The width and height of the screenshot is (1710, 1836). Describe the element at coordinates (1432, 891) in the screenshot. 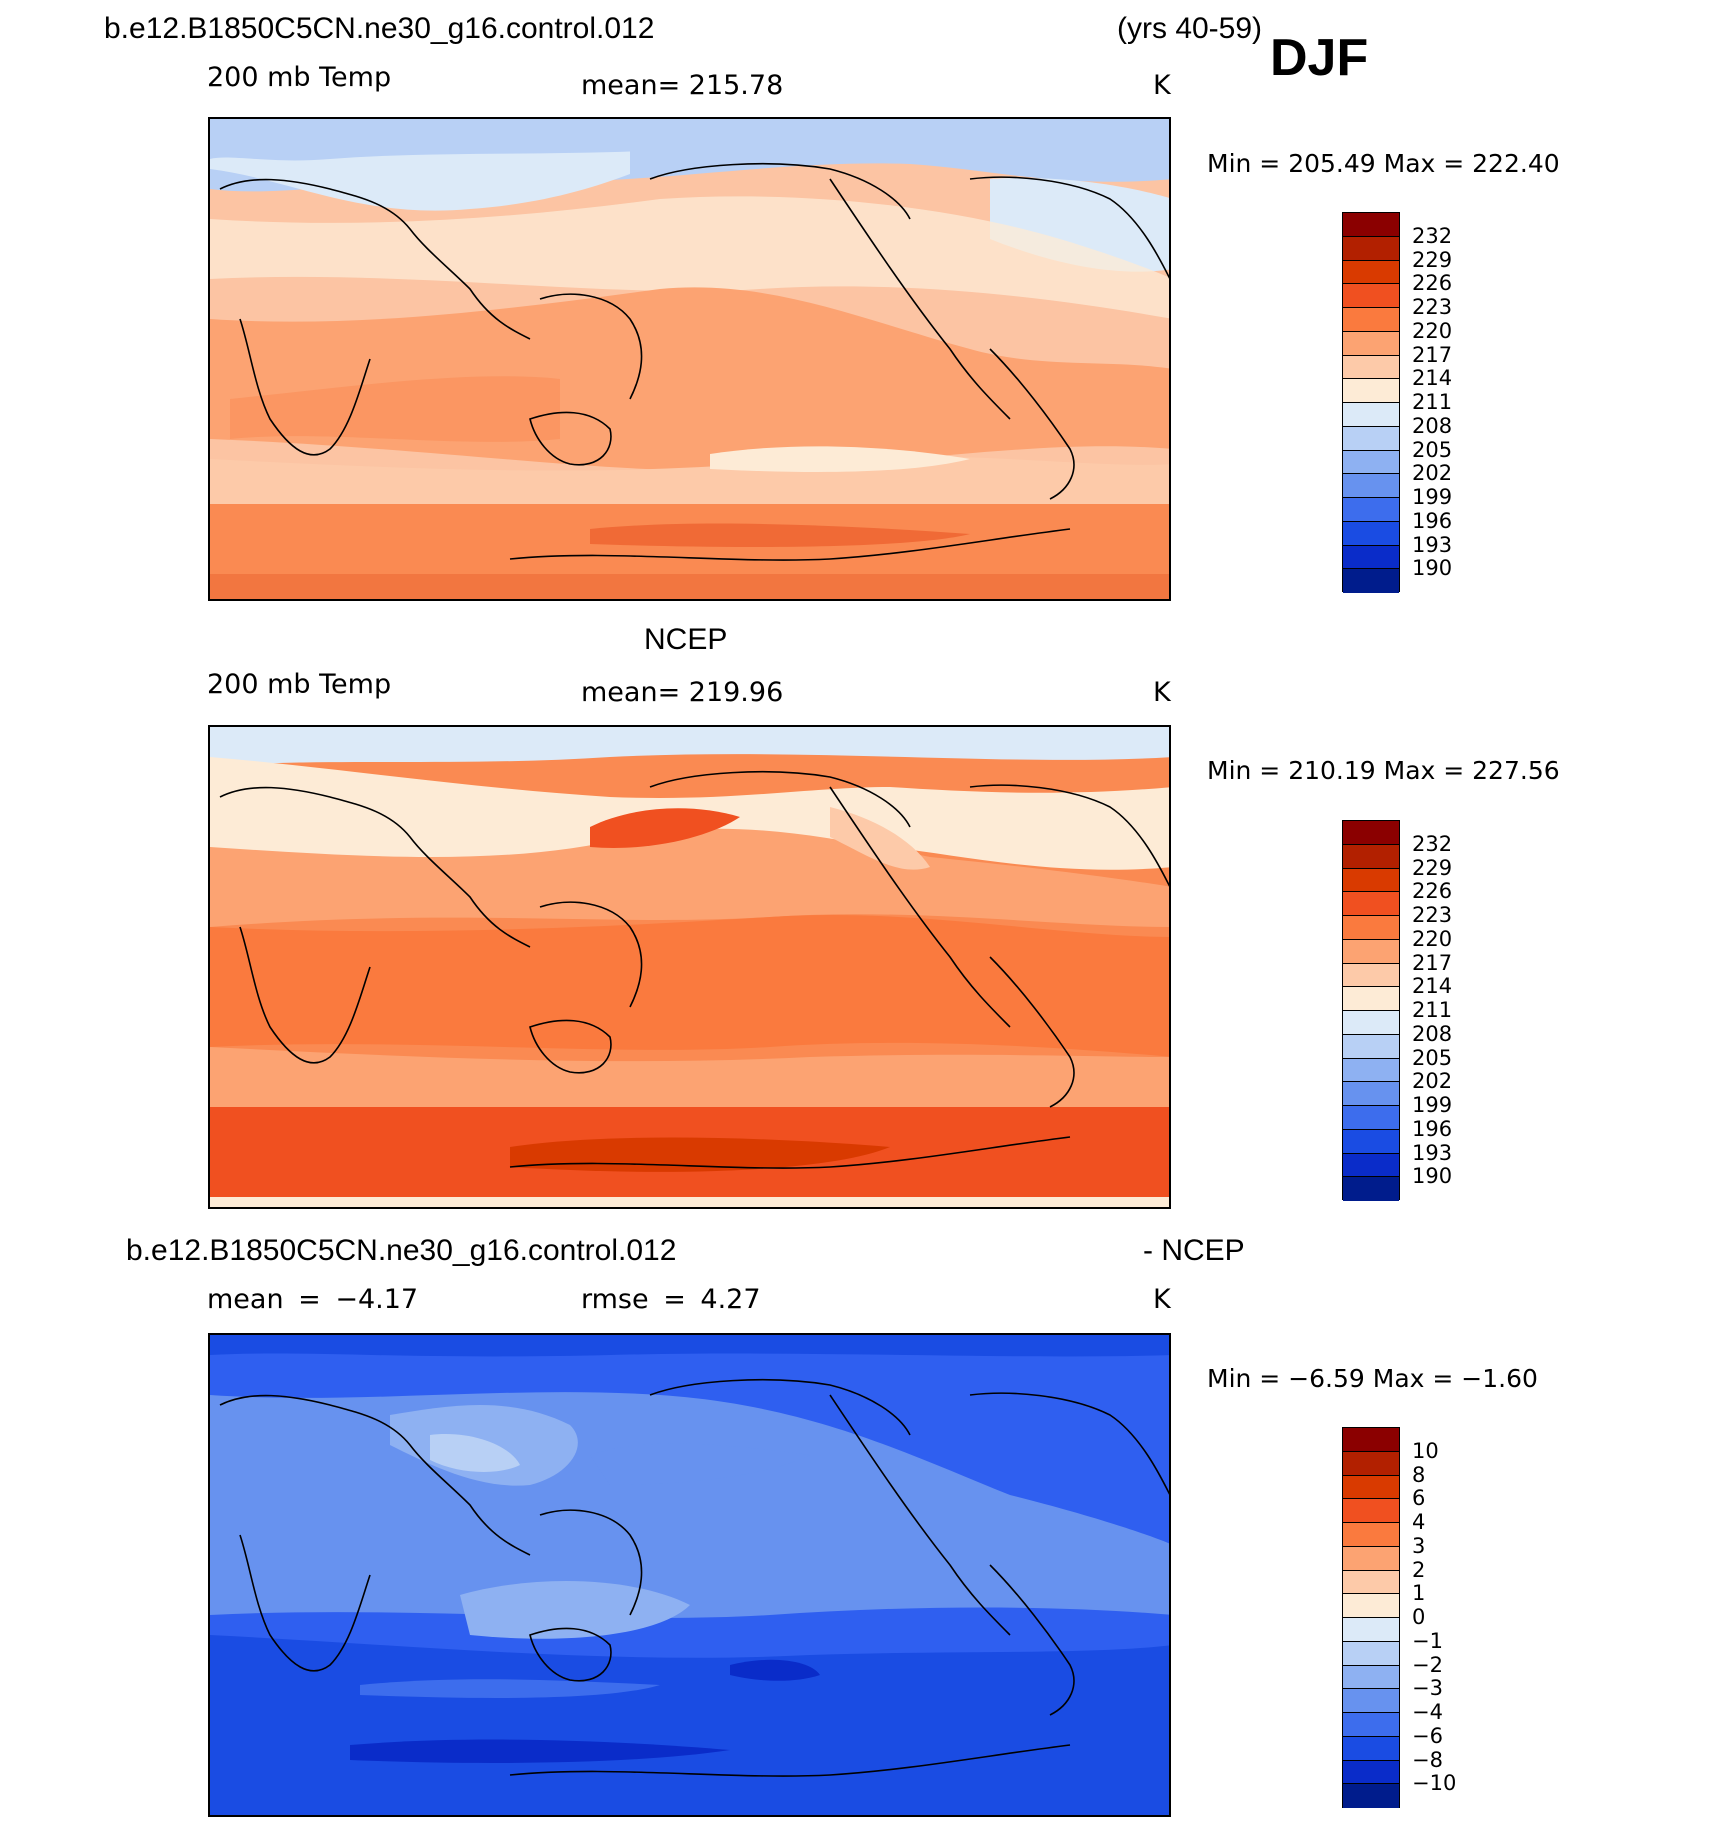

I see `colorbar-level-label: 226` at that location.